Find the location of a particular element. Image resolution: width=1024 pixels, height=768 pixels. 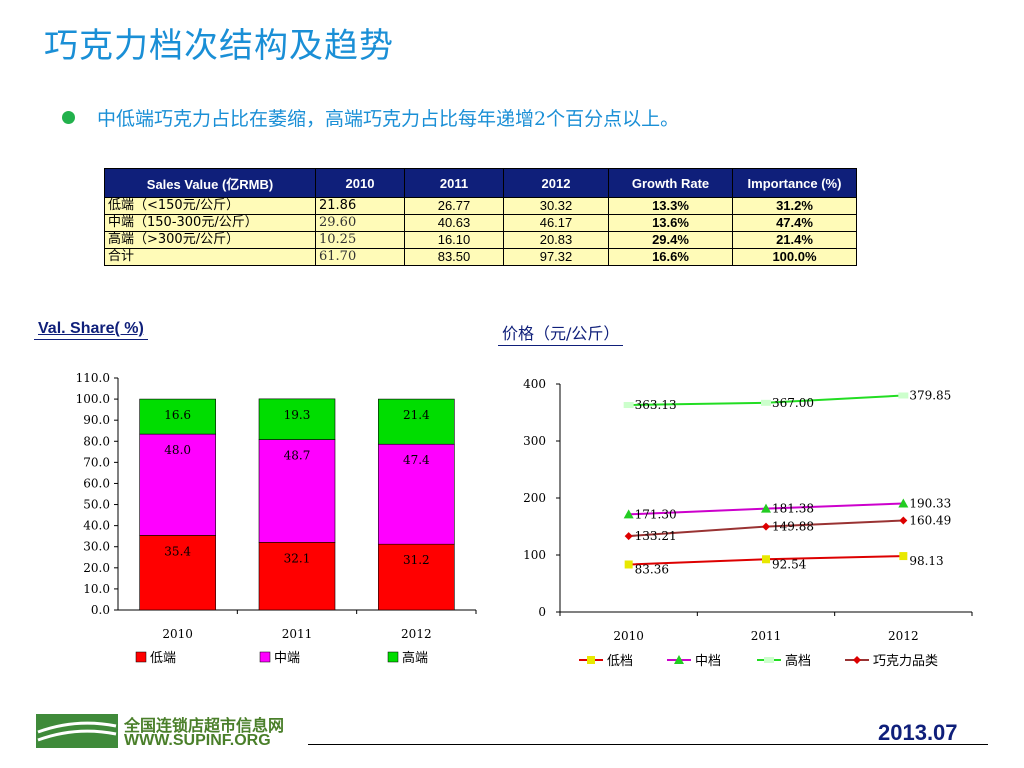

data-label: 149.88 is located at coordinates (793, 527).